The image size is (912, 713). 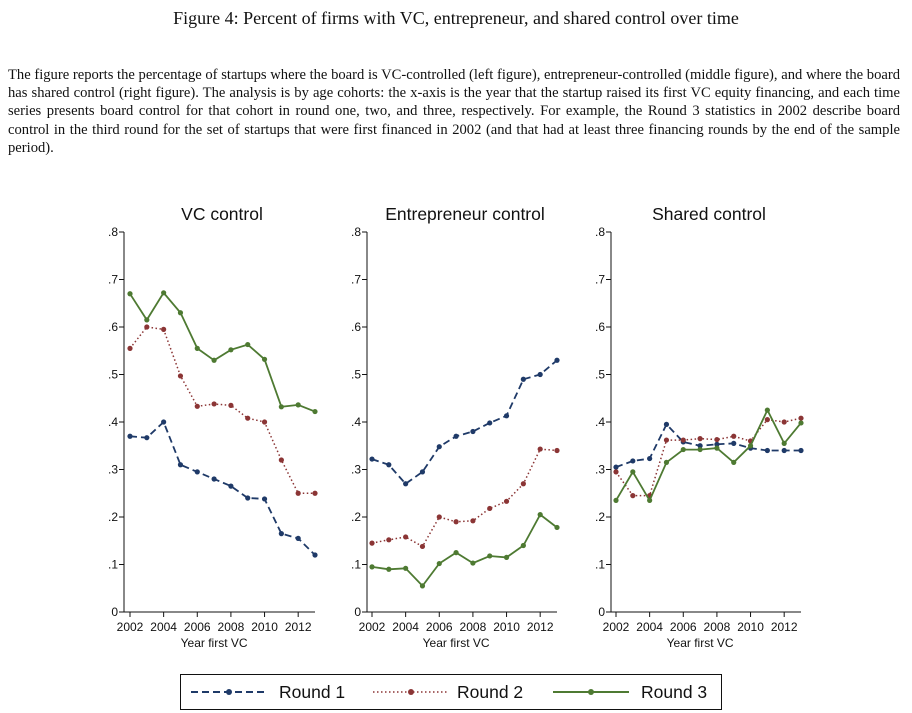 What do you see at coordinates (700, 643) in the screenshot?
I see `x-axis-title-shared: Year first VC` at bounding box center [700, 643].